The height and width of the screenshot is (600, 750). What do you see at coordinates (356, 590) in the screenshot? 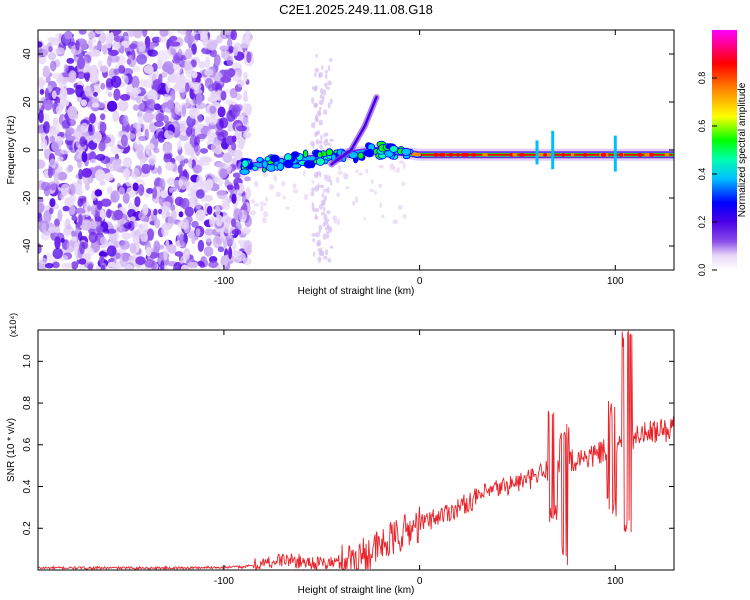
I see `snr-x-label: Height of straight line (km)` at bounding box center [356, 590].